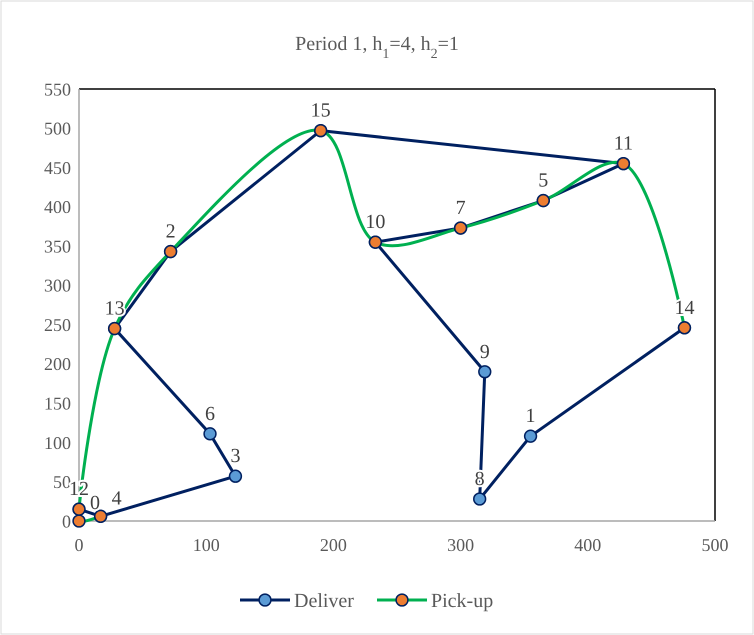  I want to click on x-tick-label: 100, so click(206, 545).